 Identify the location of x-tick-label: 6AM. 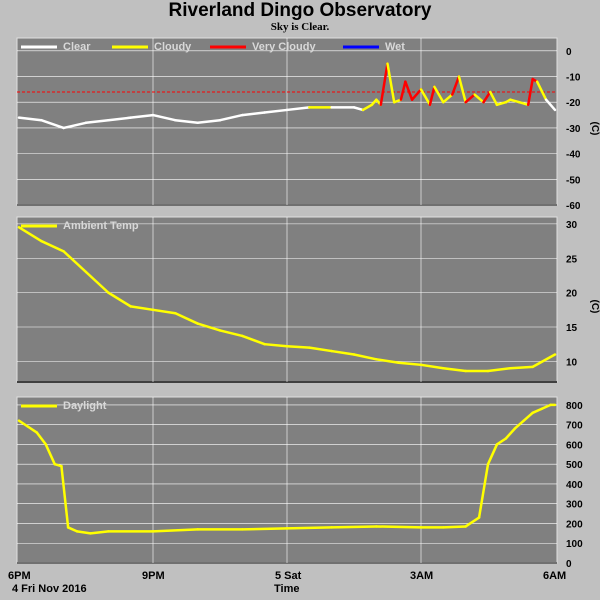
(555, 576).